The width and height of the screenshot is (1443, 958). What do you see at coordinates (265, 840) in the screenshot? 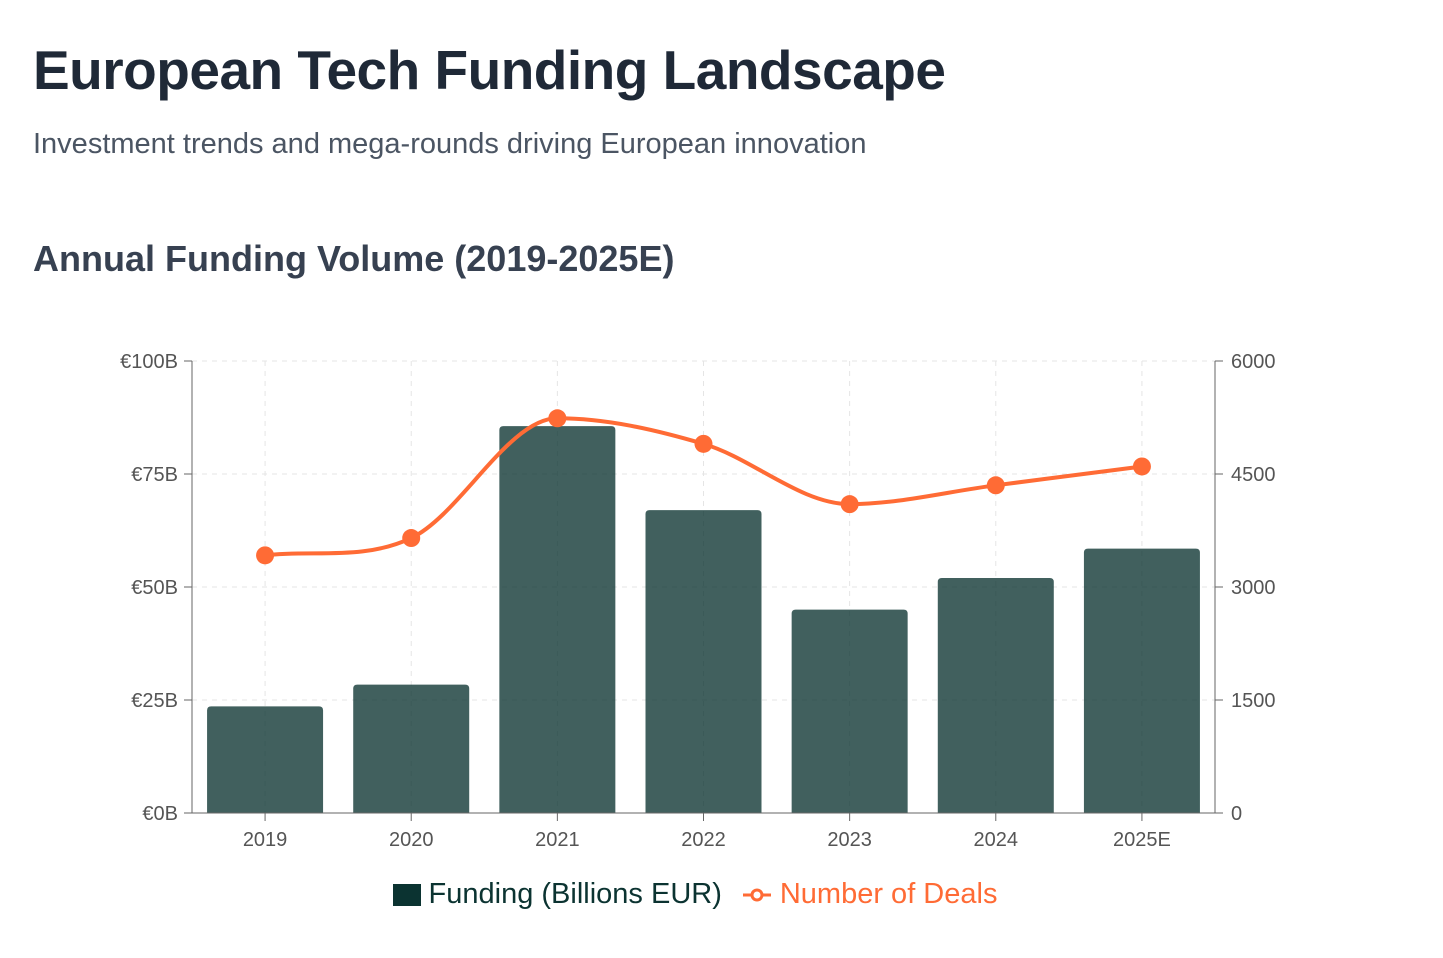
I see `x-tick-label: 2019` at bounding box center [265, 840].